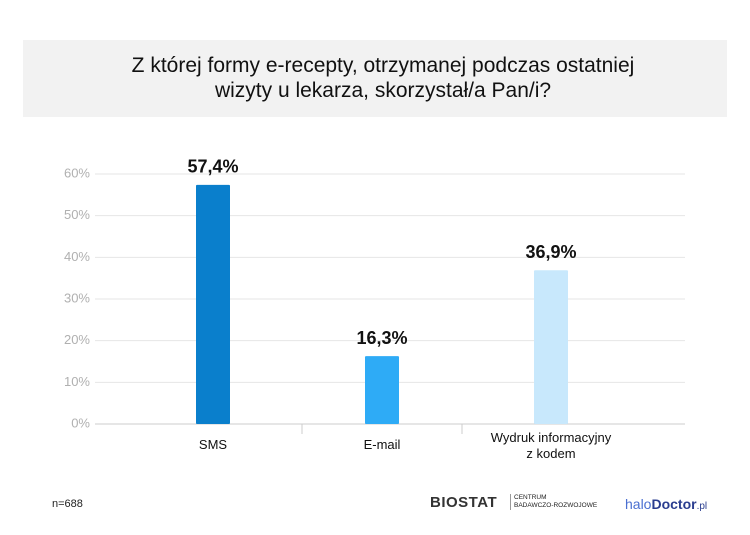 This screenshot has height=535, width=750. Describe the element at coordinates (80, 422) in the screenshot. I see `y-tick-label: 0%` at that location.